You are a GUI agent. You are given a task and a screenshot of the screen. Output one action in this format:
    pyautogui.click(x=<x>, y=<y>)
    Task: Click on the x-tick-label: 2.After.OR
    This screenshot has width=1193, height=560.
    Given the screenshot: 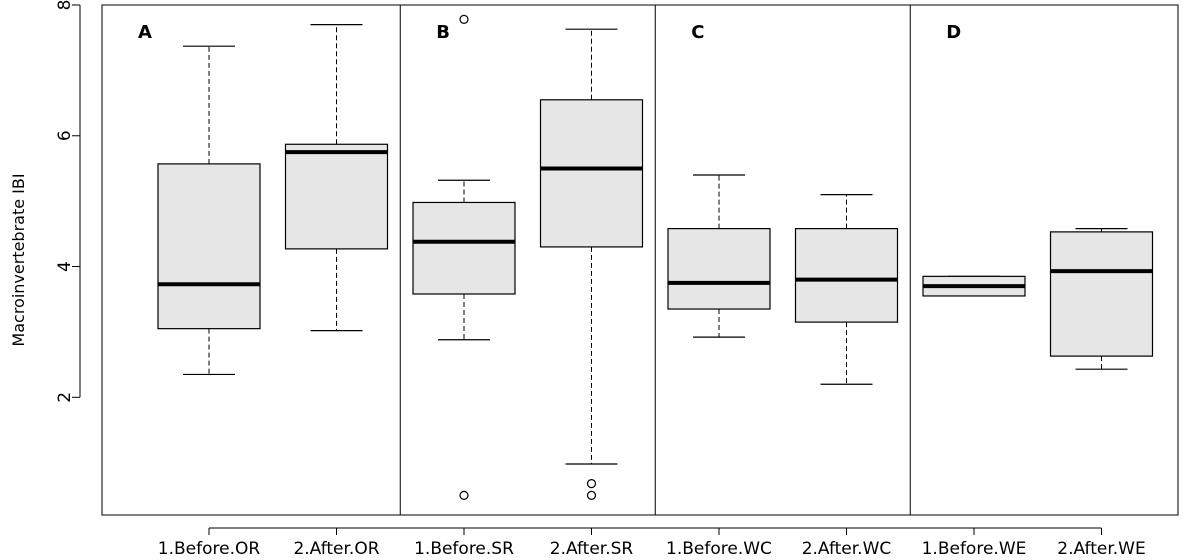 What is the action you would take?
    pyautogui.click(x=336, y=549)
    